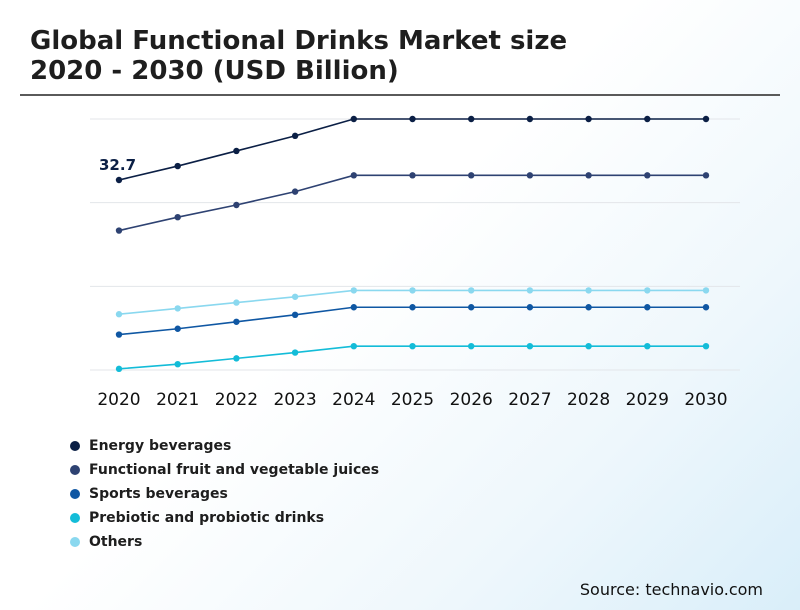  Describe the element at coordinates (294, 400) in the screenshot. I see `x-tick-label: 2023` at that location.